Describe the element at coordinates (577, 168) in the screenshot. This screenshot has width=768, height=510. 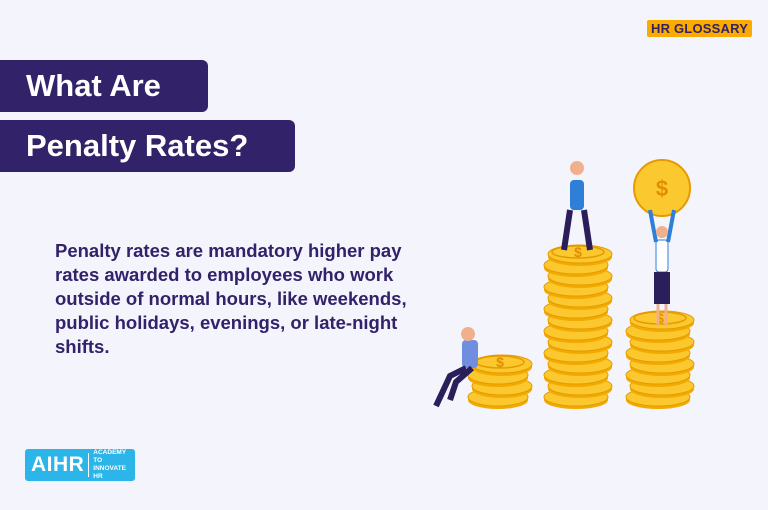
I see `person-standing-head` at that location.